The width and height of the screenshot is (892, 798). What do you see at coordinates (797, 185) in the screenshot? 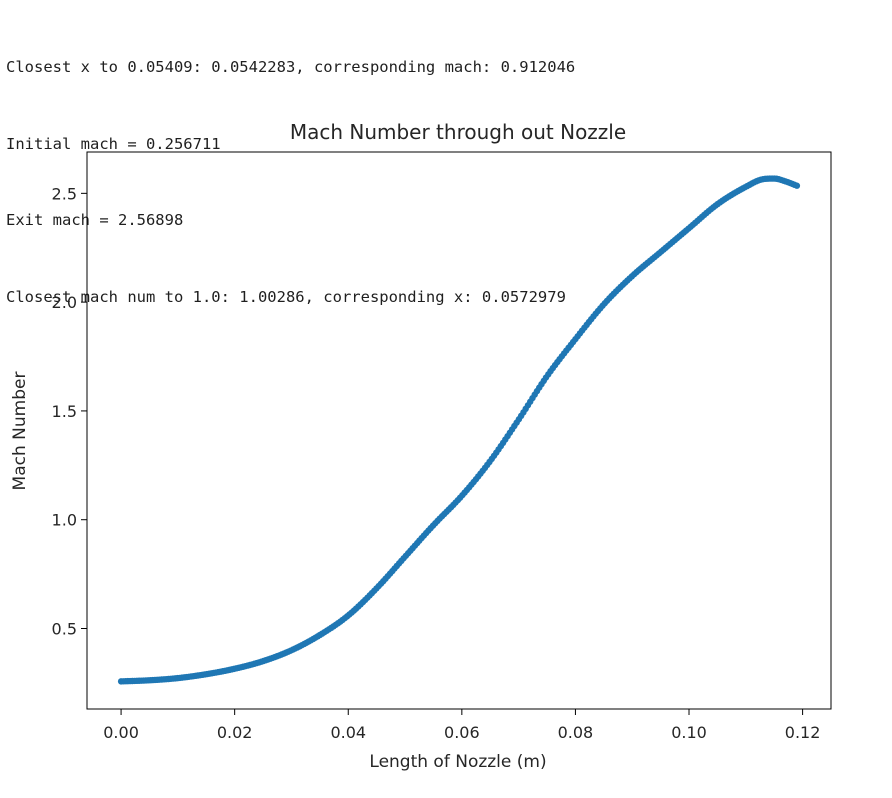
I see `data-point` at bounding box center [797, 185].